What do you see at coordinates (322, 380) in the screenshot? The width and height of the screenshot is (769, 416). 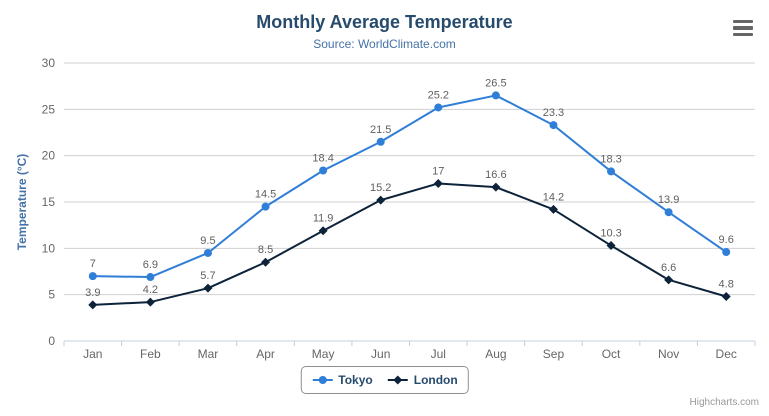 I see `circle-marker-icon` at bounding box center [322, 380].